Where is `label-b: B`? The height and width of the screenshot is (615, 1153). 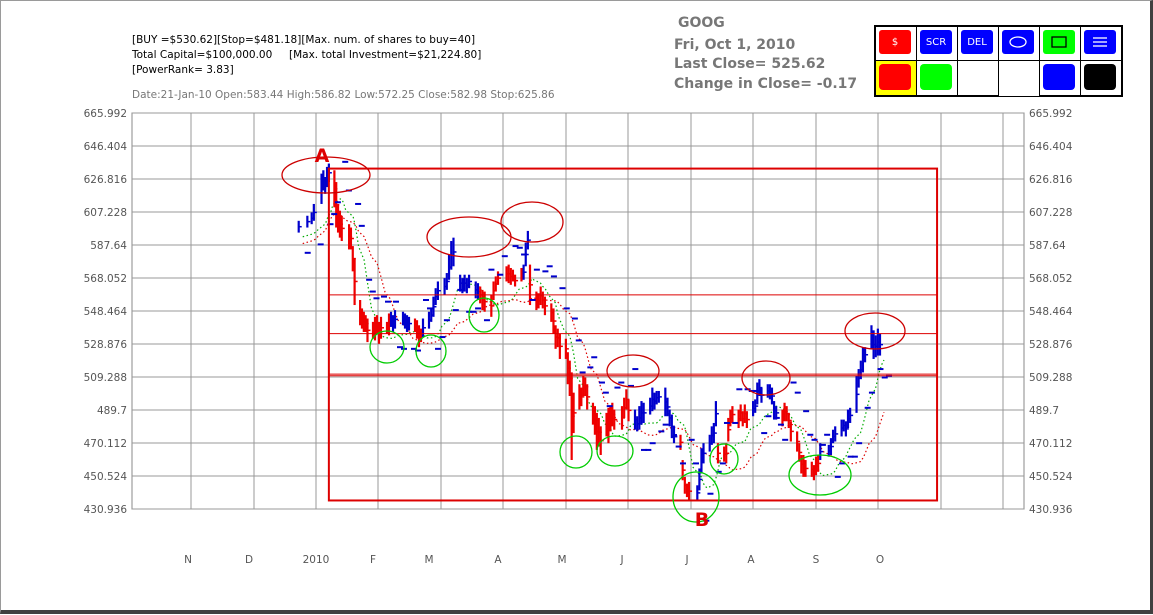 label-b: B is located at coordinates (702, 520).